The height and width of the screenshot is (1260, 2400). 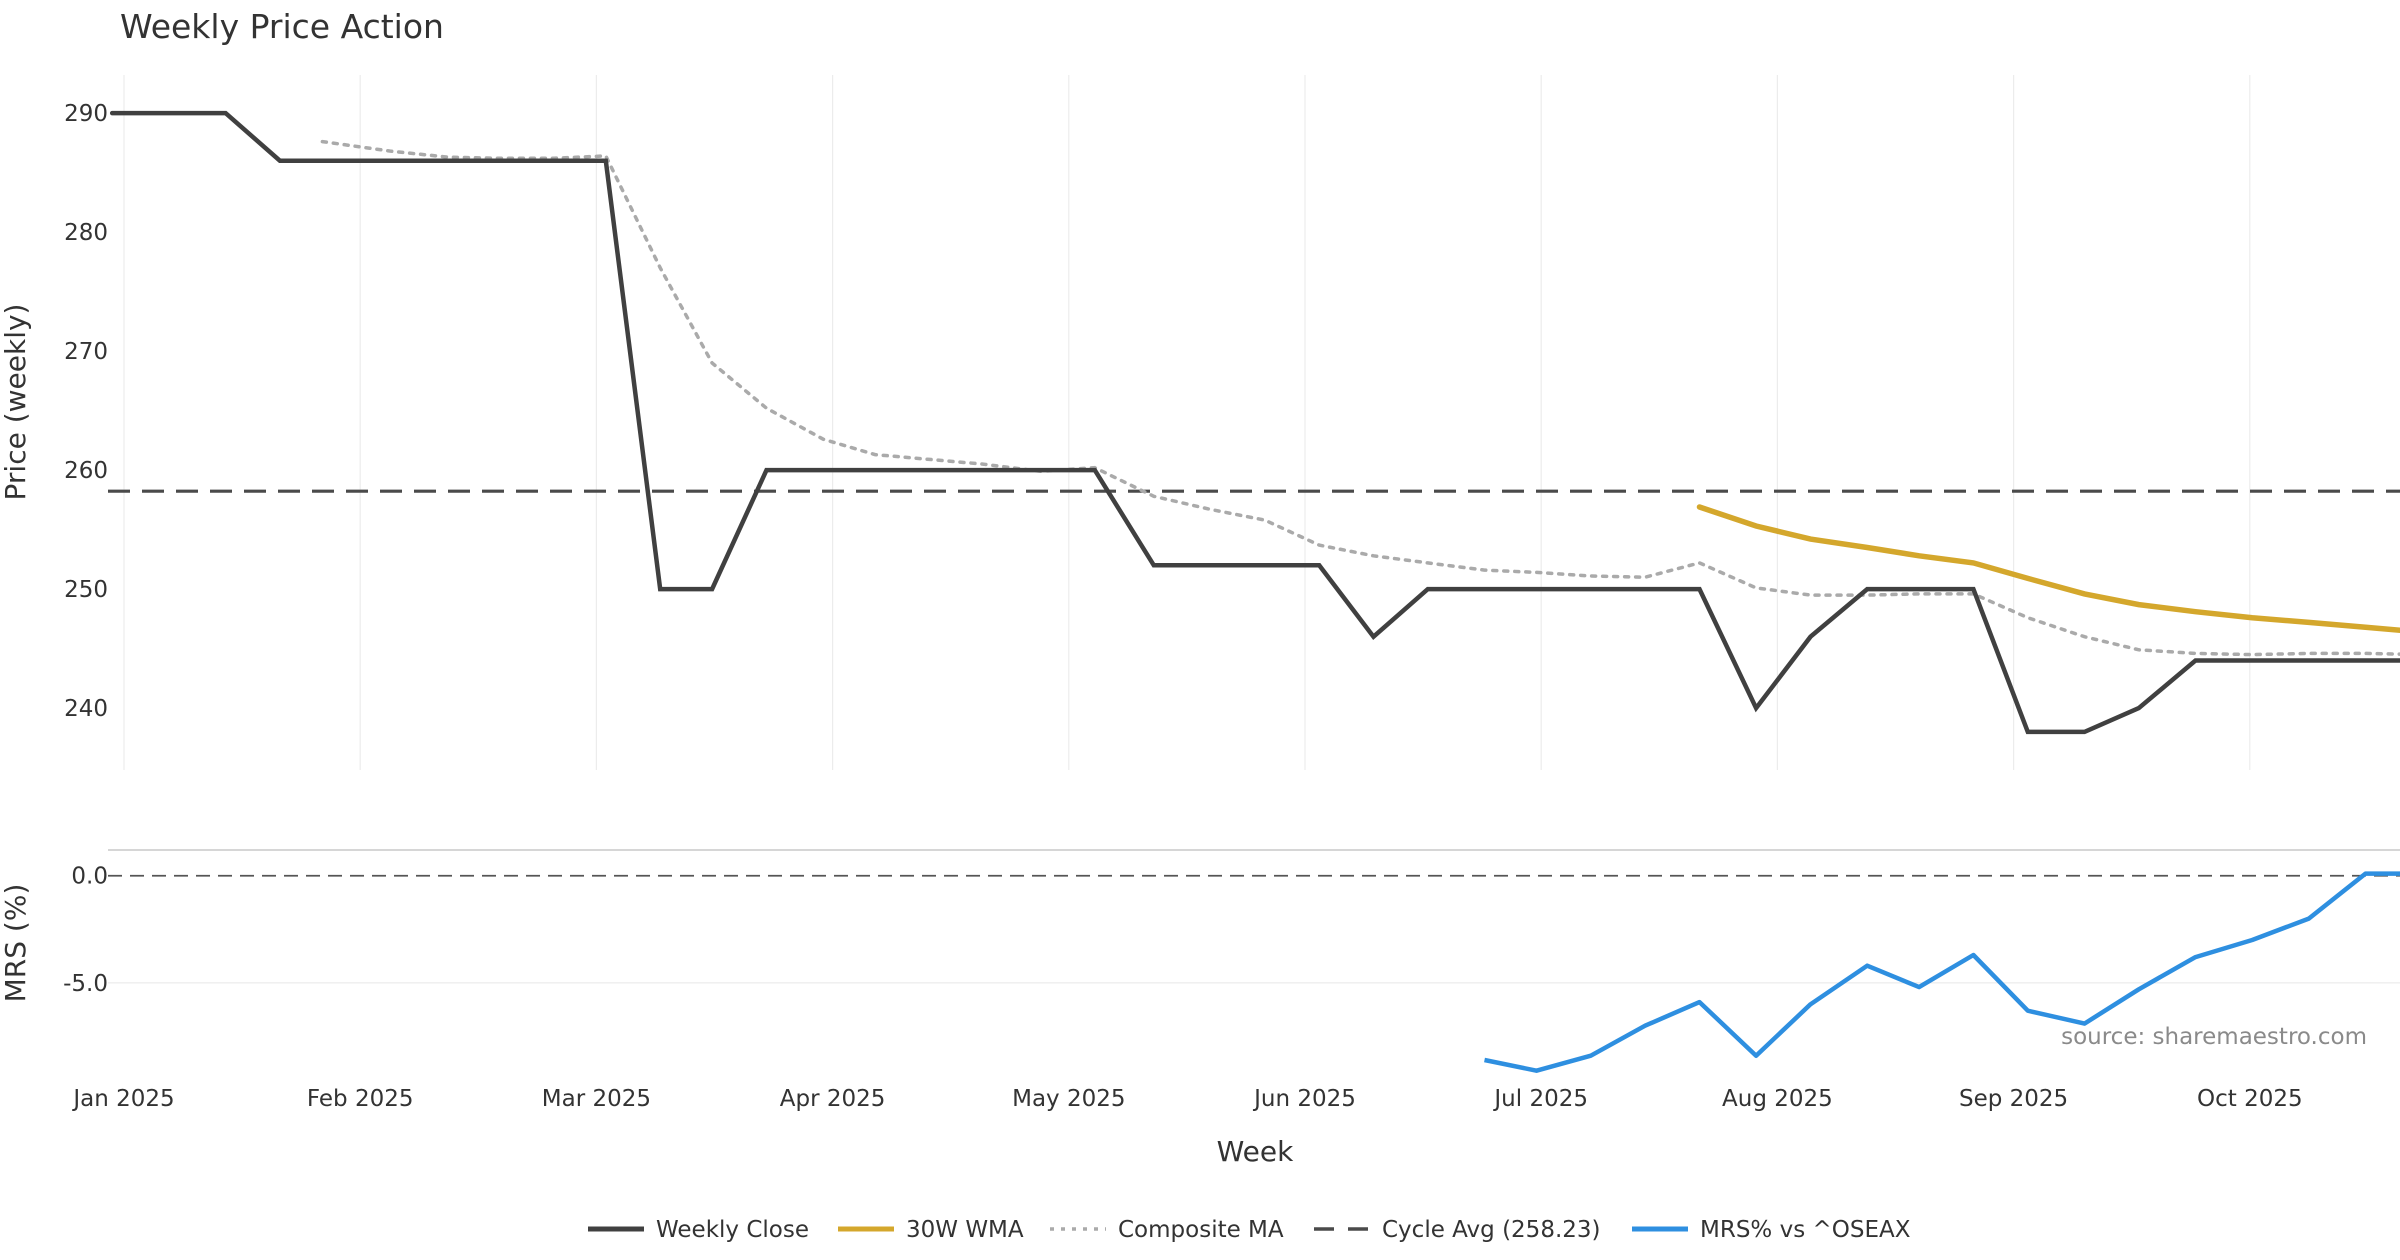 I want to click on price-axis-title: Price (weekly), so click(x=16, y=402).